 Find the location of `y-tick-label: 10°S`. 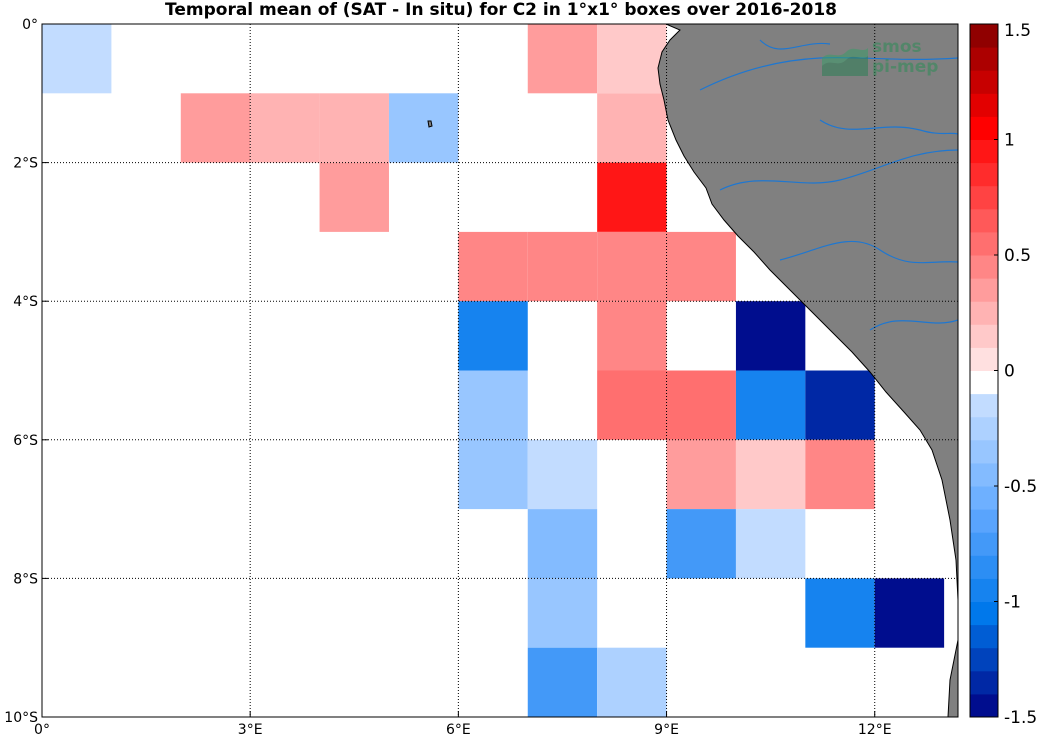

y-tick-label: 10°S is located at coordinates (21, 718).